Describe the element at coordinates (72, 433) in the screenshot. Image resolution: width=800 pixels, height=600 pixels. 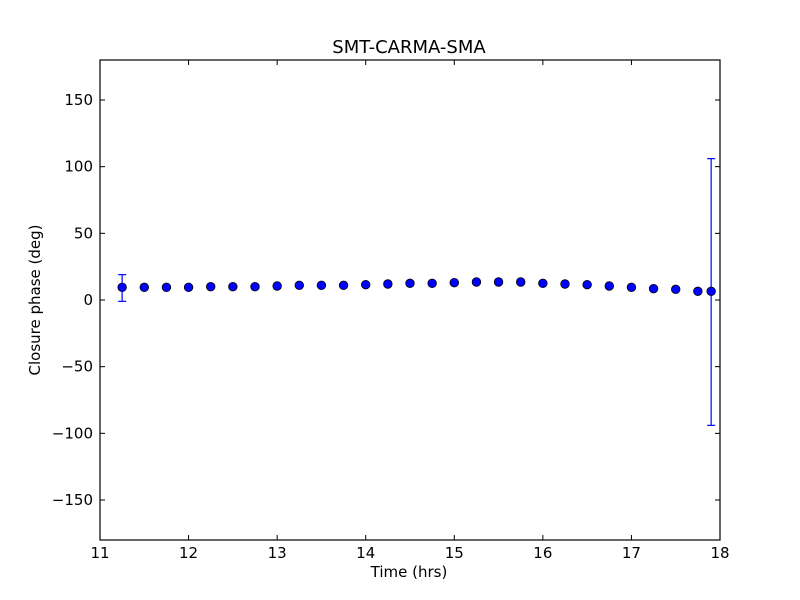
I see `y-tick-label: −100` at that location.